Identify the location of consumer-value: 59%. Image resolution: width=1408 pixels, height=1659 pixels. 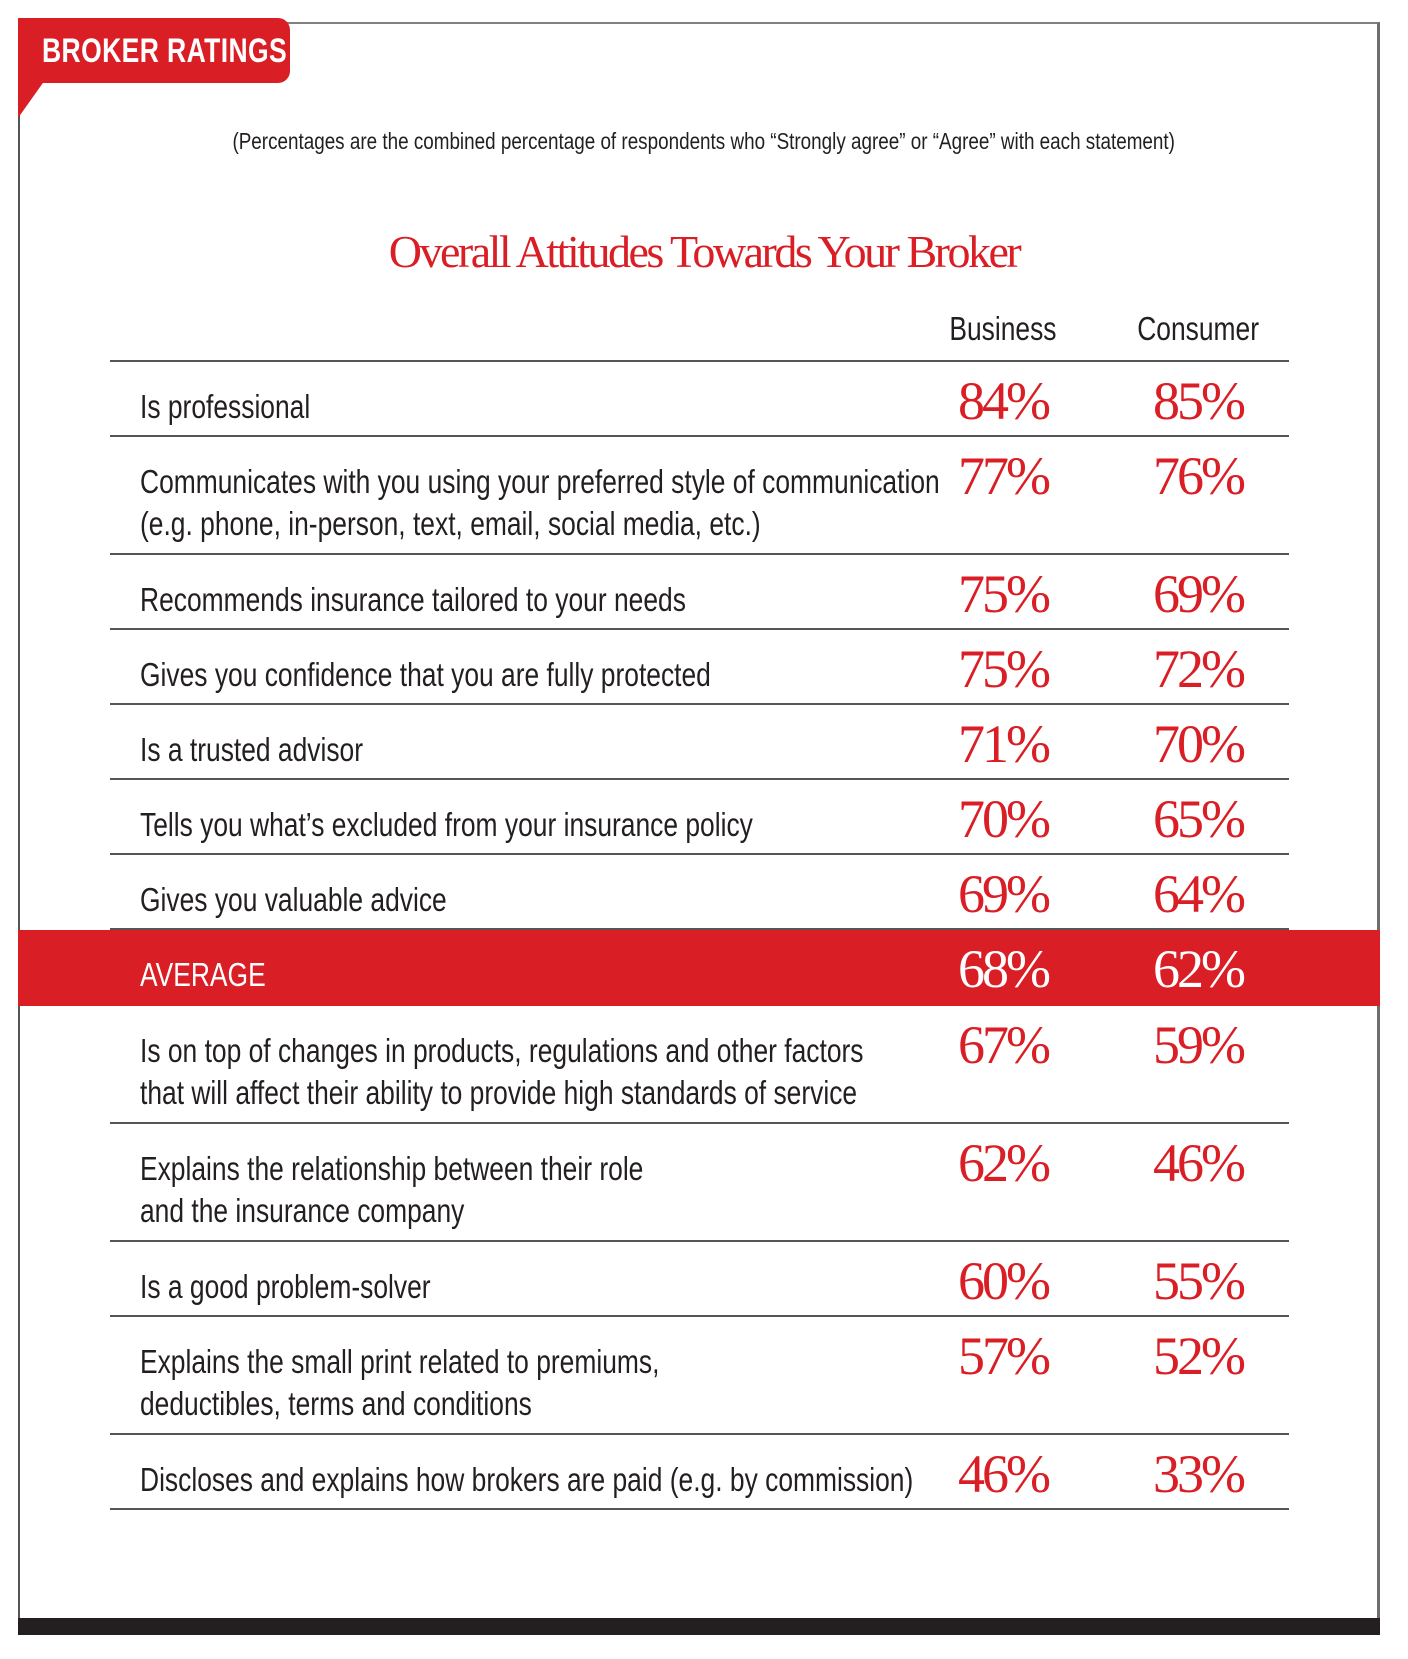
(1199, 1045).